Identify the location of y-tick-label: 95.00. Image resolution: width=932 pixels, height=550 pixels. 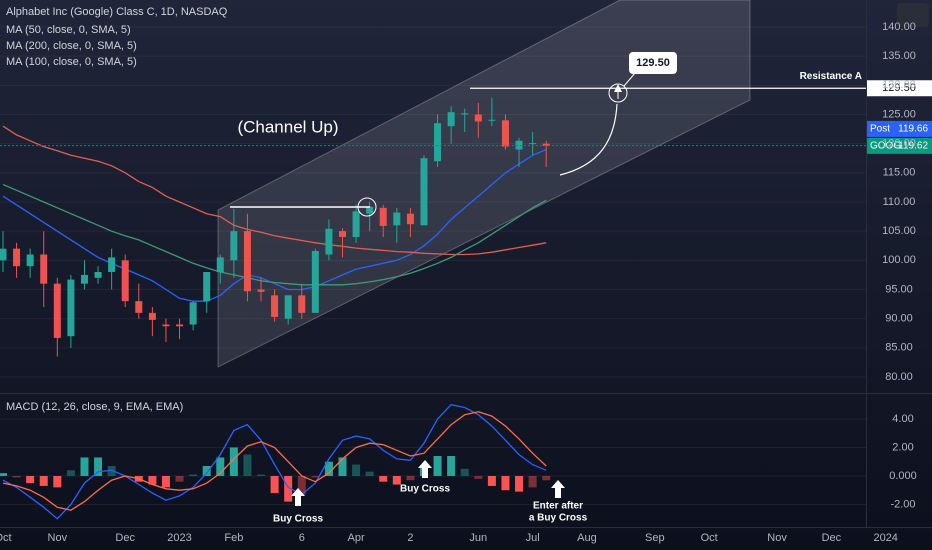
(899, 289).